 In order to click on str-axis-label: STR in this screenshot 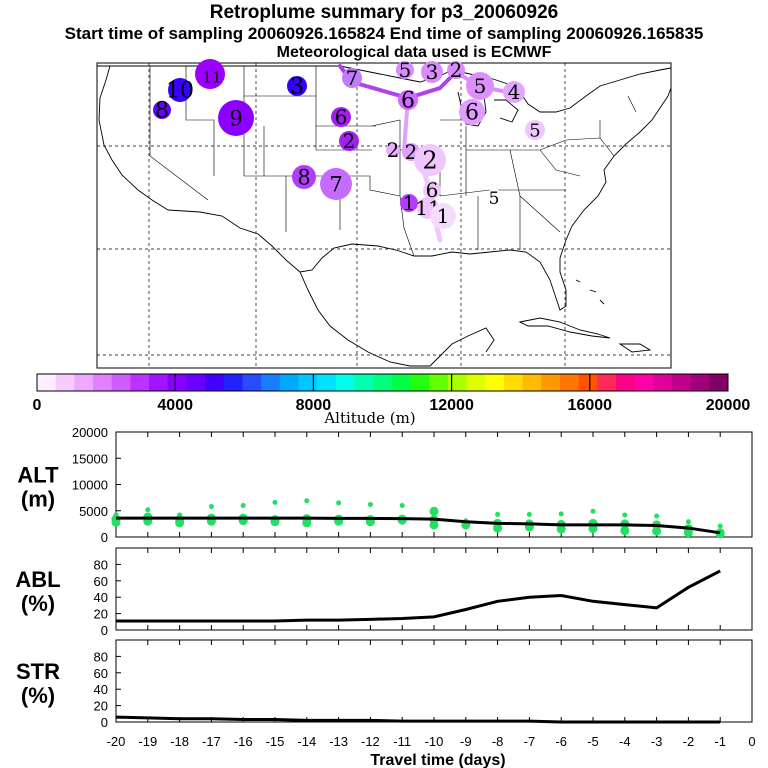, I will do `click(38, 671)`.